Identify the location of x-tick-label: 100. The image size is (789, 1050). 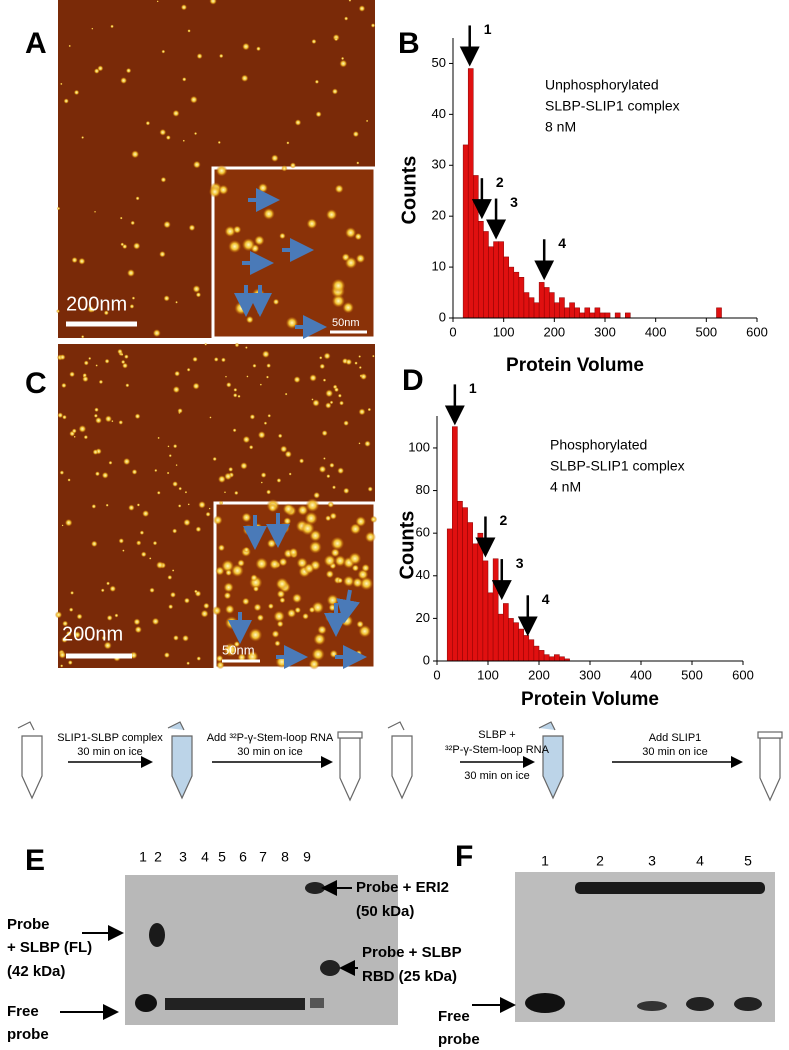
(504, 331).